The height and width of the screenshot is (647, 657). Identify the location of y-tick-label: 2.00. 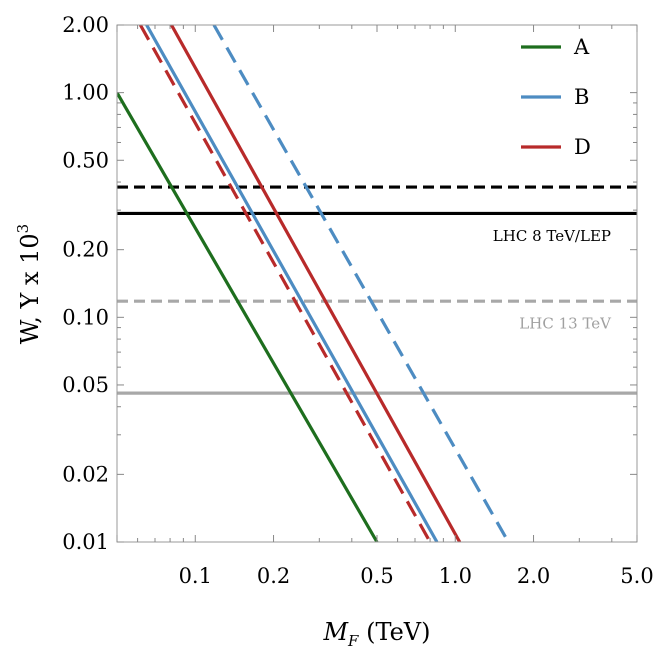
(85, 25).